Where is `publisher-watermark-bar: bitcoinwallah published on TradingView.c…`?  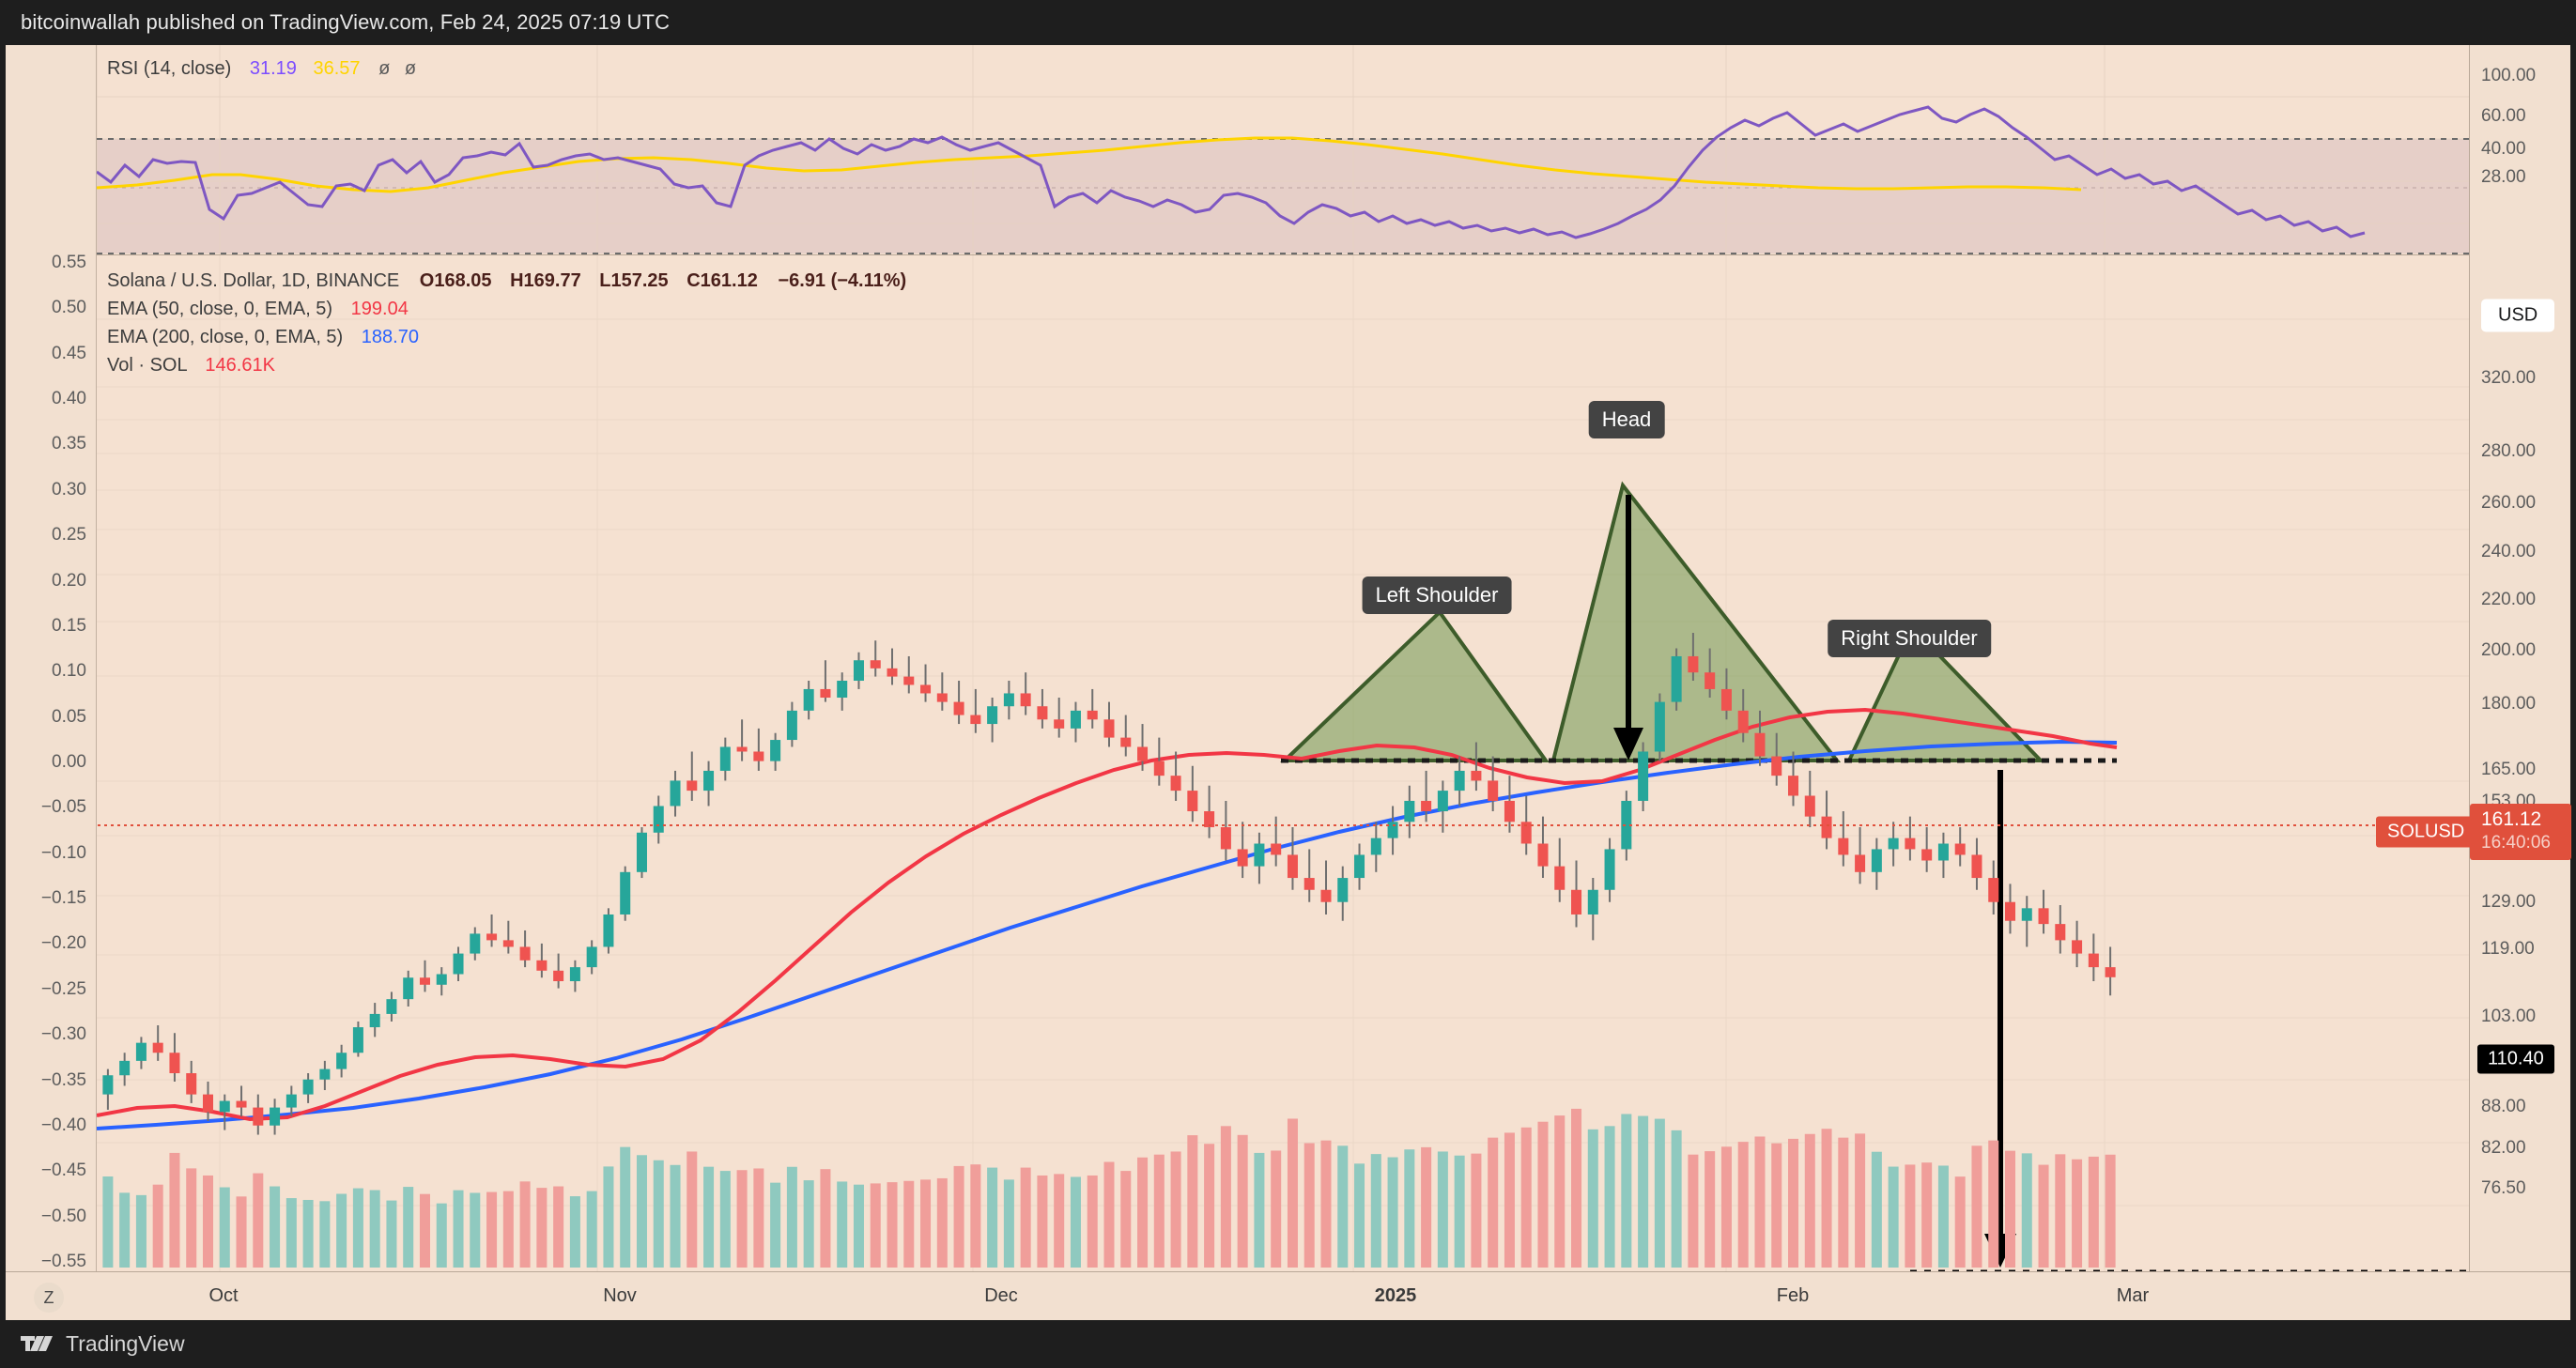 publisher-watermark-bar: bitcoinwallah published on TradingView.c… is located at coordinates (1288, 22).